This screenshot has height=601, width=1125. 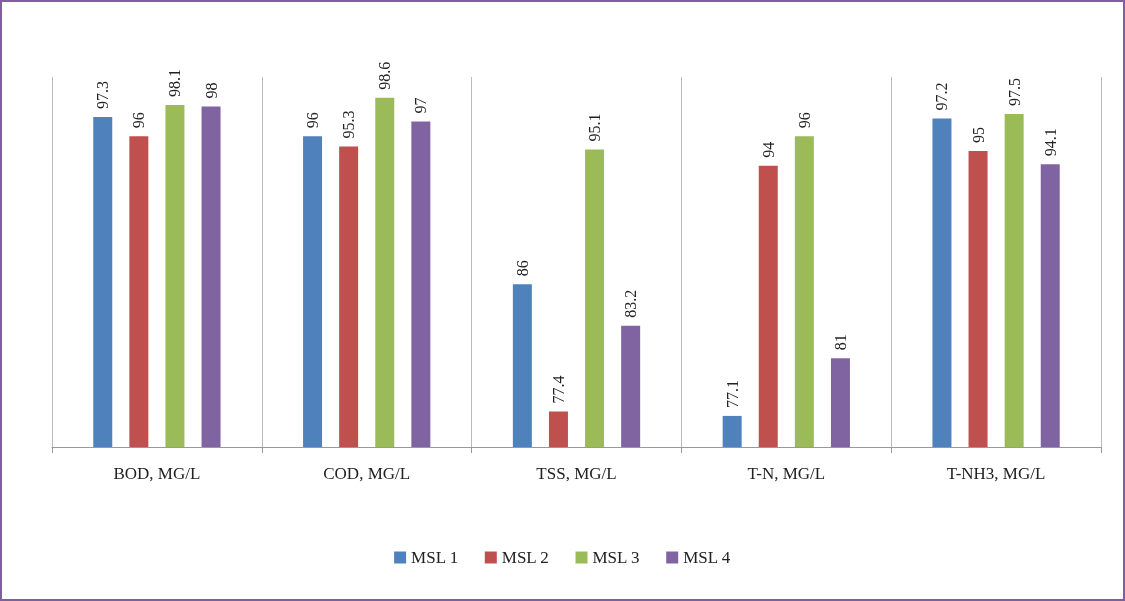 I want to click on legend-label: MSL 4, so click(x=707, y=557).